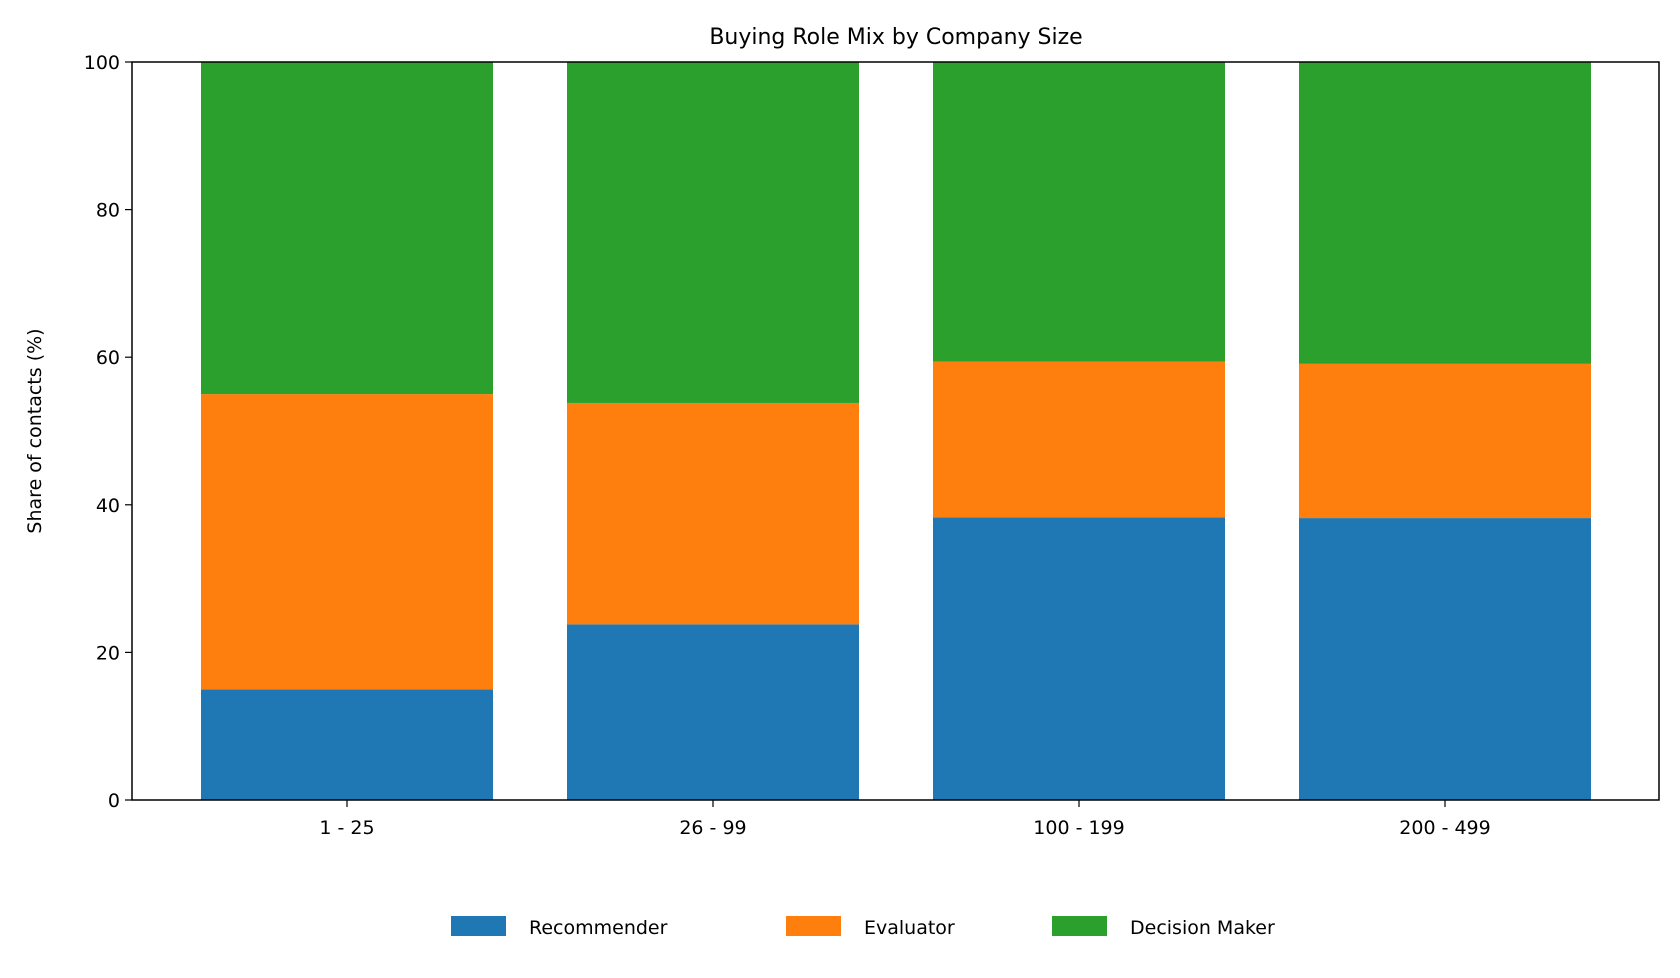 The image size is (1680, 978). What do you see at coordinates (108, 506) in the screenshot?
I see `y-tick-label: 40` at bounding box center [108, 506].